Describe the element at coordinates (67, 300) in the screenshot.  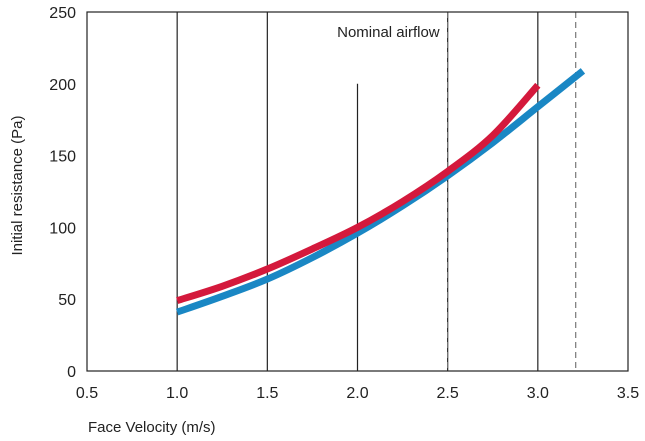
I see `y-tick-label: 50` at that location.